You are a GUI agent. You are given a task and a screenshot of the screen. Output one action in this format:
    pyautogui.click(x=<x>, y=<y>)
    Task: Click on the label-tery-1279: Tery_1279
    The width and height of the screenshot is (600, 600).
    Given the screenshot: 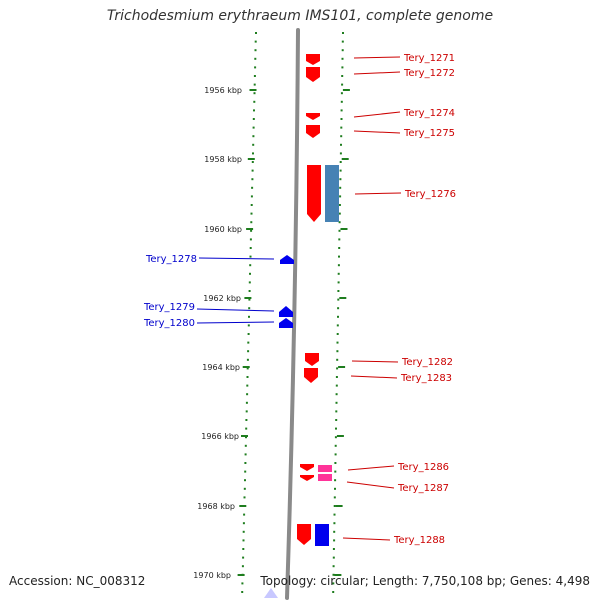 What is the action you would take?
    pyautogui.click(x=169, y=307)
    